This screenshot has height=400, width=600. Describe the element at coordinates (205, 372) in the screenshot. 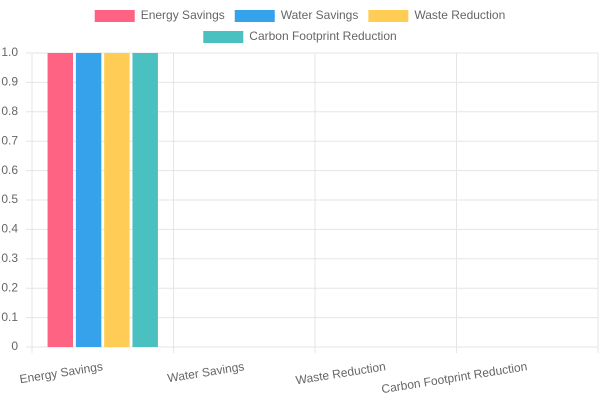

I see `x-tick-label: Water Savings` at that location.